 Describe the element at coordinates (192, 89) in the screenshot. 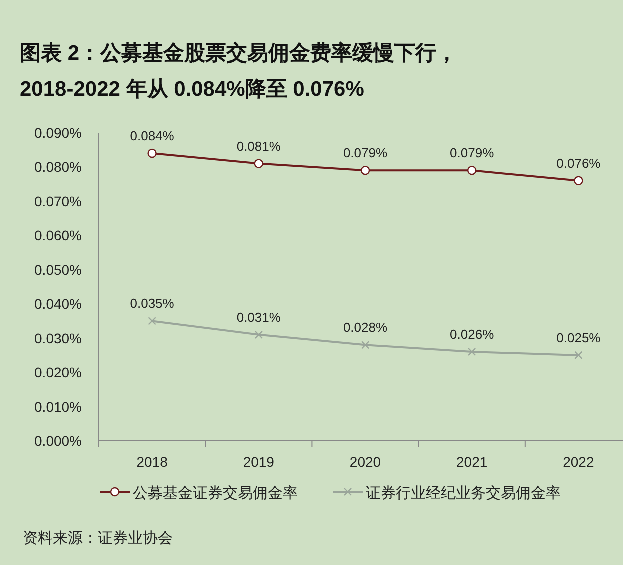

I see `chart-subtitle: 2018-2022 年从 0.084%降至 0.076%` at that location.